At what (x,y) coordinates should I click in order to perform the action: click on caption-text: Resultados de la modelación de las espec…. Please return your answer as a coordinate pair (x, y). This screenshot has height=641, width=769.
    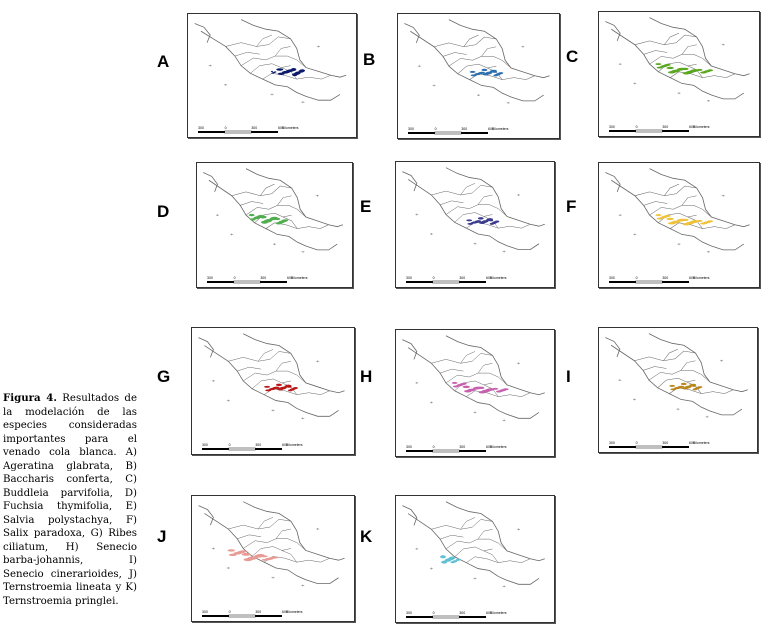
    Looking at the image, I should click on (70, 500).